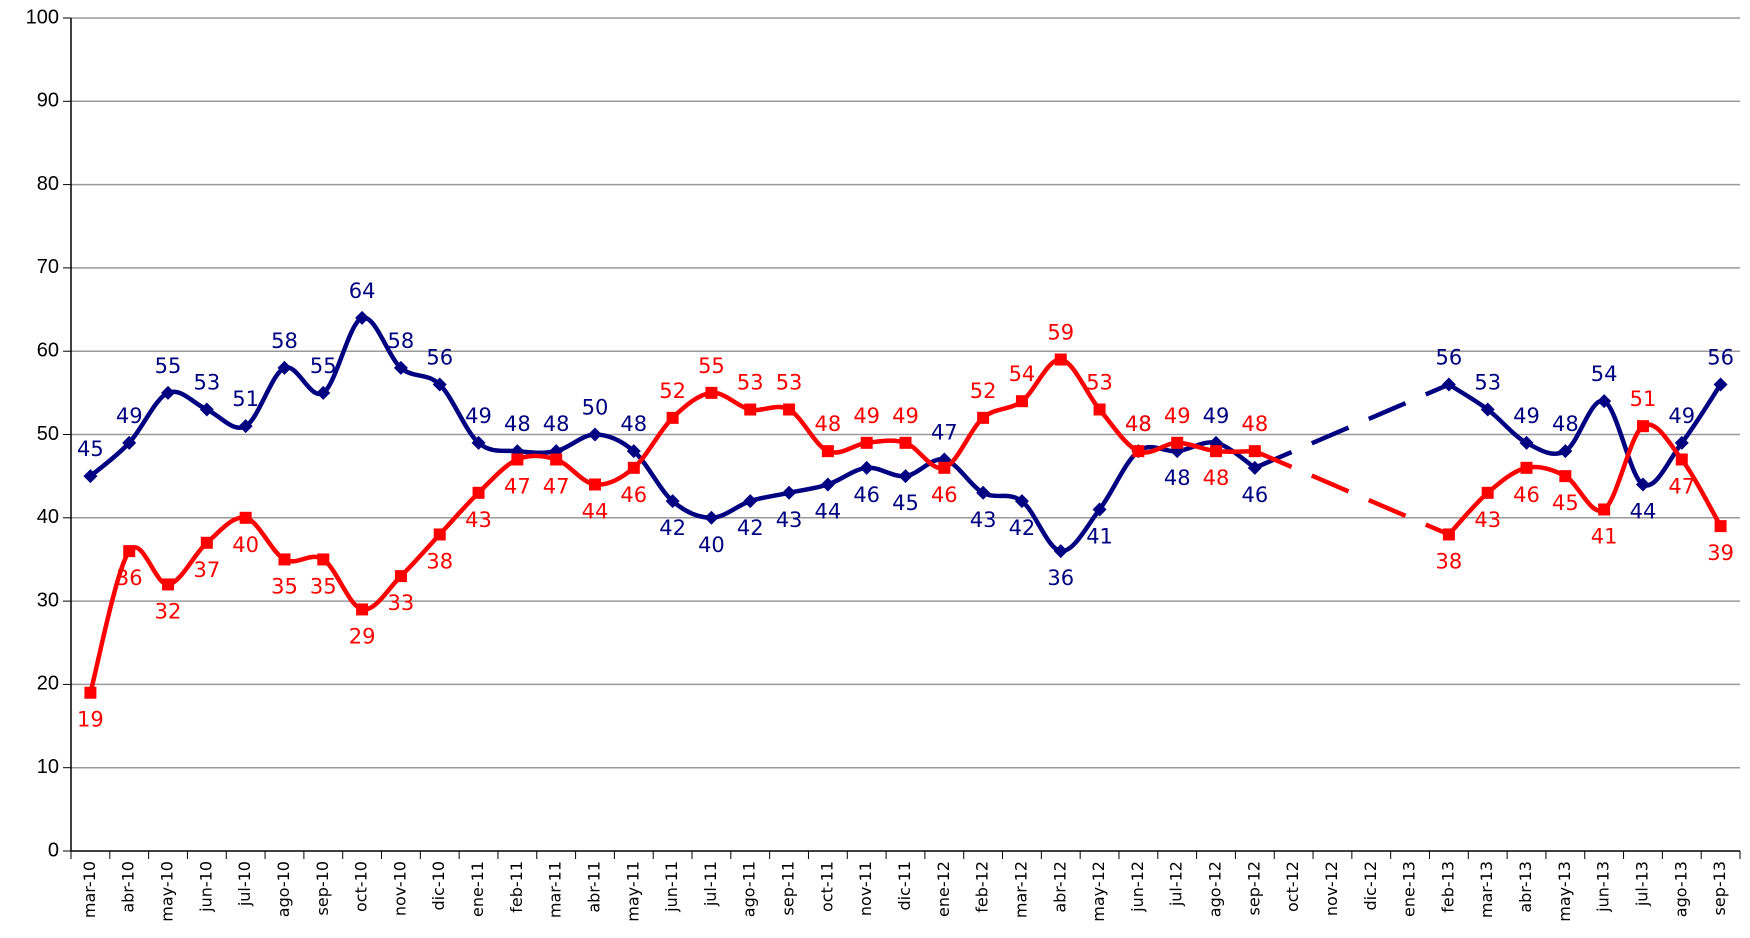  What do you see at coordinates (943, 889) in the screenshot?
I see `x-tick-label: ene-12` at bounding box center [943, 889].